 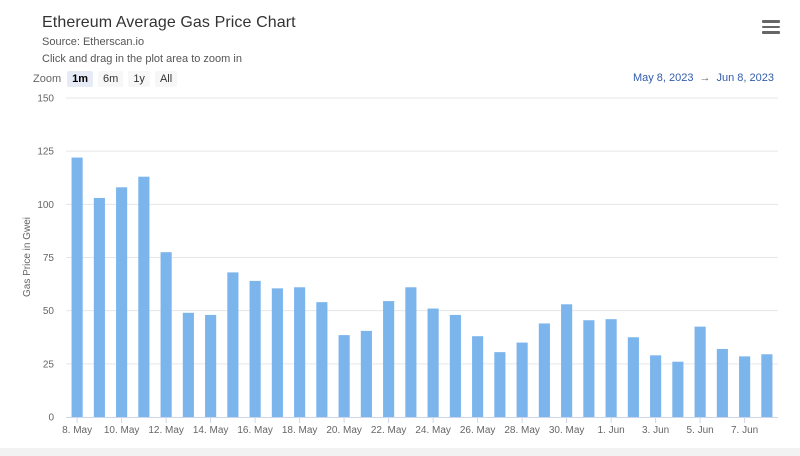 What do you see at coordinates (77, 430) in the screenshot?
I see `x-tick-label: 8. May` at bounding box center [77, 430].